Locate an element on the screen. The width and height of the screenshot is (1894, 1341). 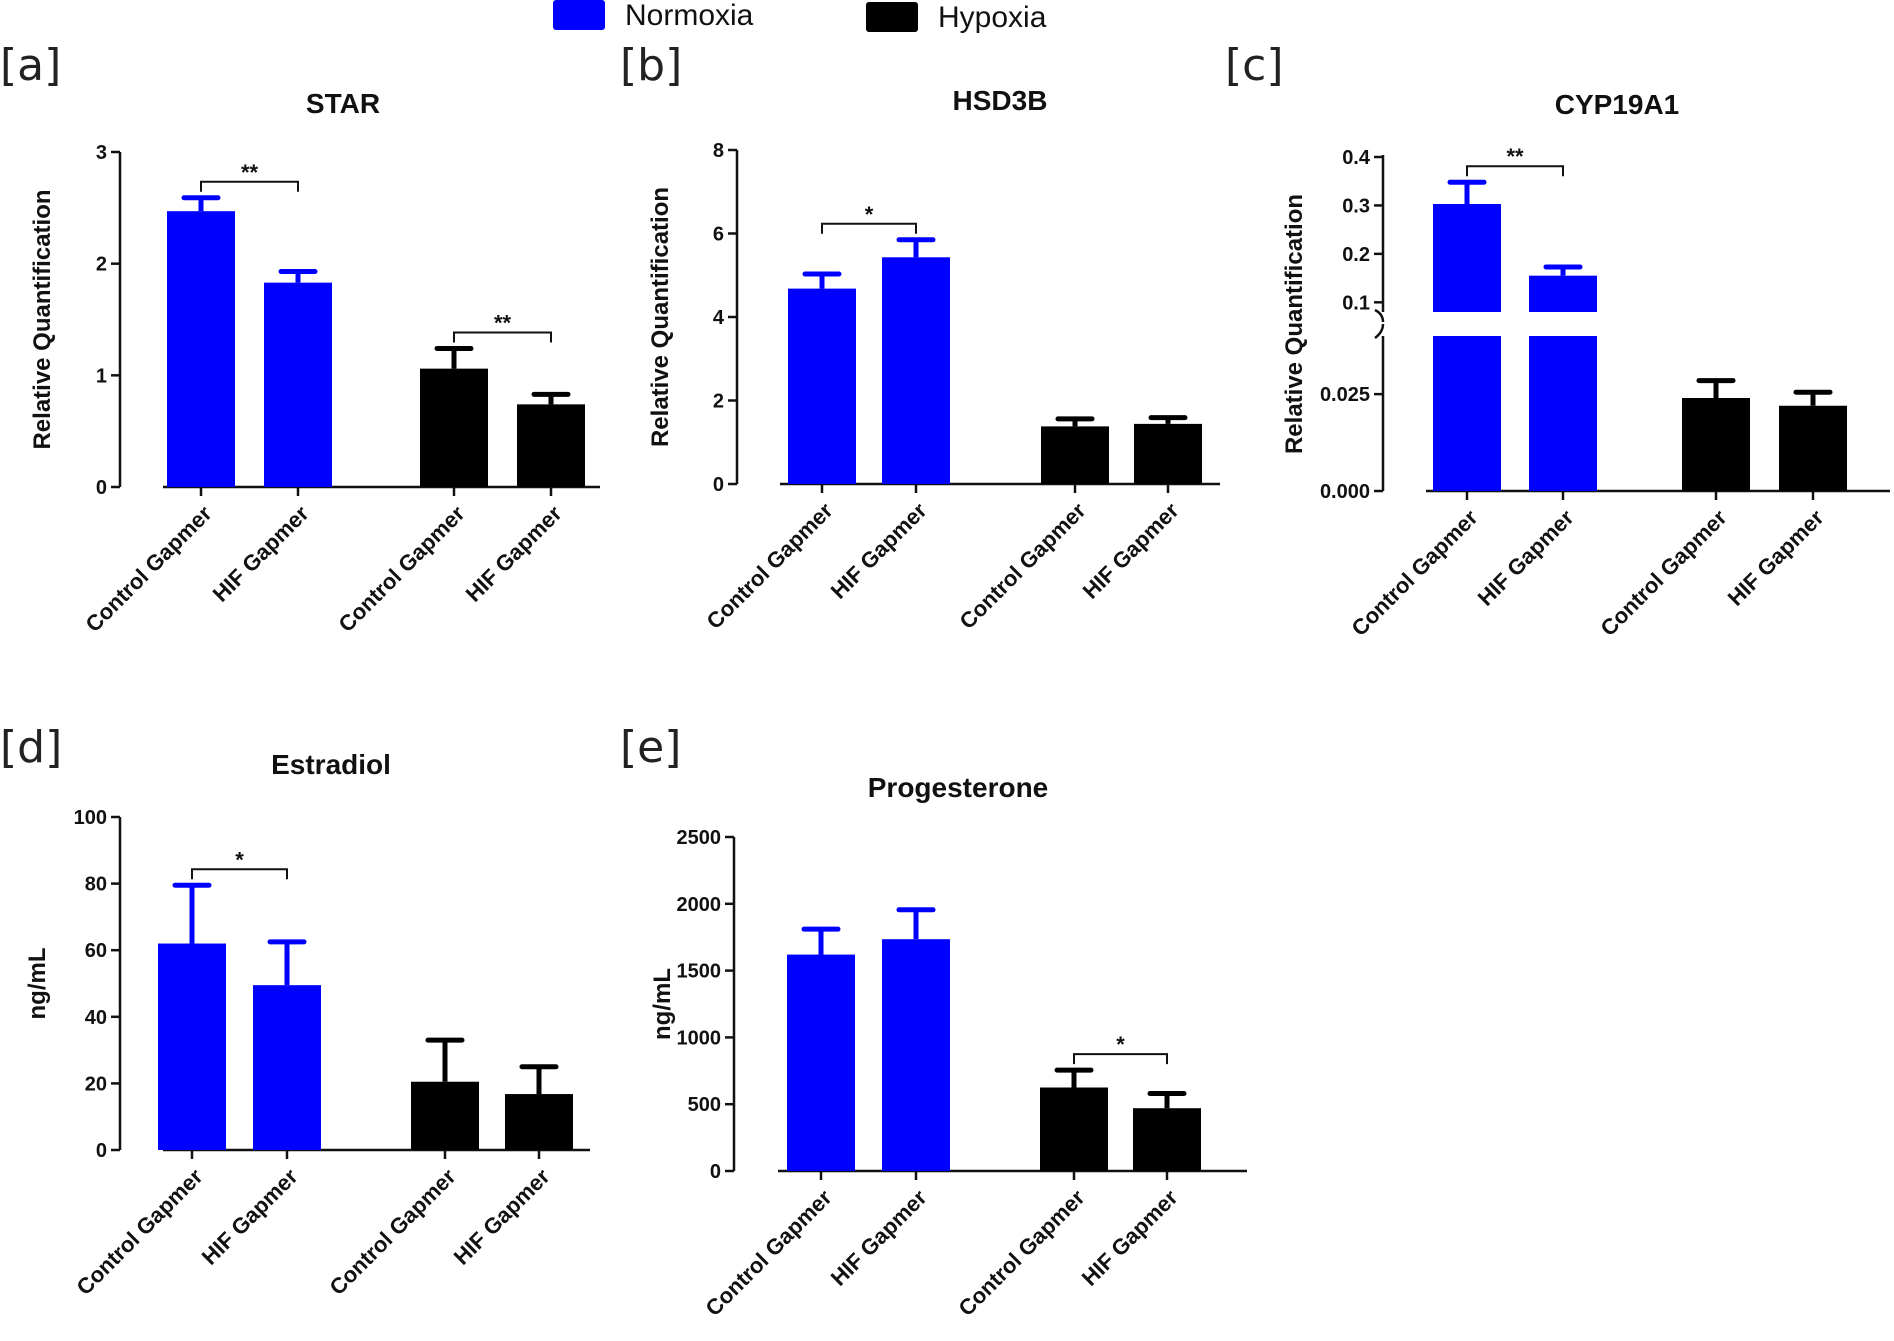
y-tick-label: 0.1 is located at coordinates (1356, 303).